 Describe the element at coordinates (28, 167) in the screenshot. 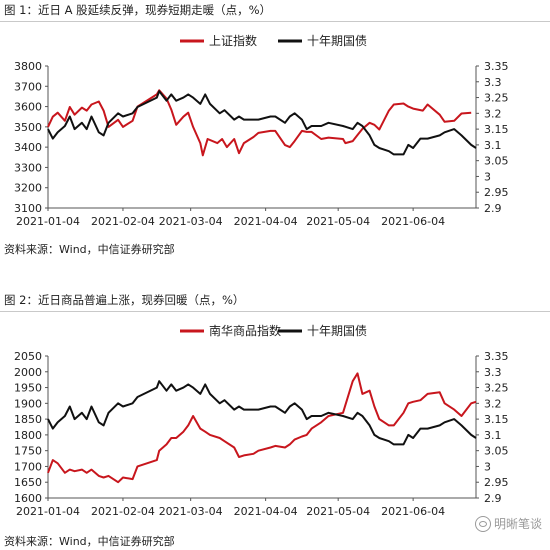

I see `y-left-tick-label: 3300` at that location.